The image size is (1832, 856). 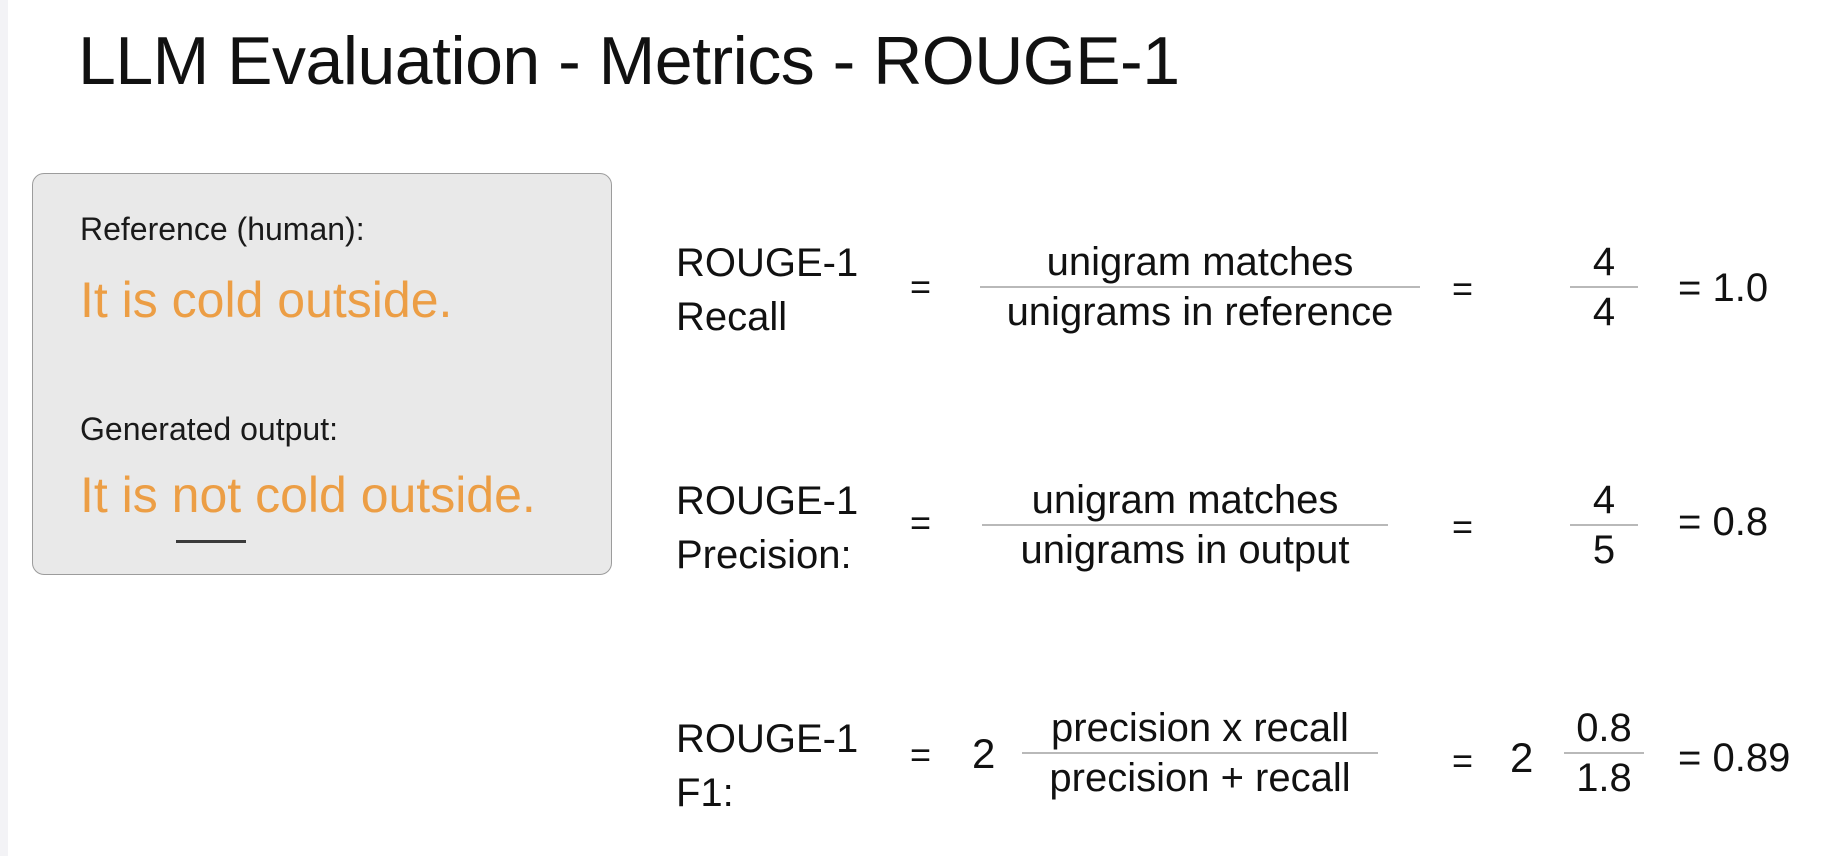 I want to click on value-fraction: 0.8 1.8, so click(x=1604, y=753).